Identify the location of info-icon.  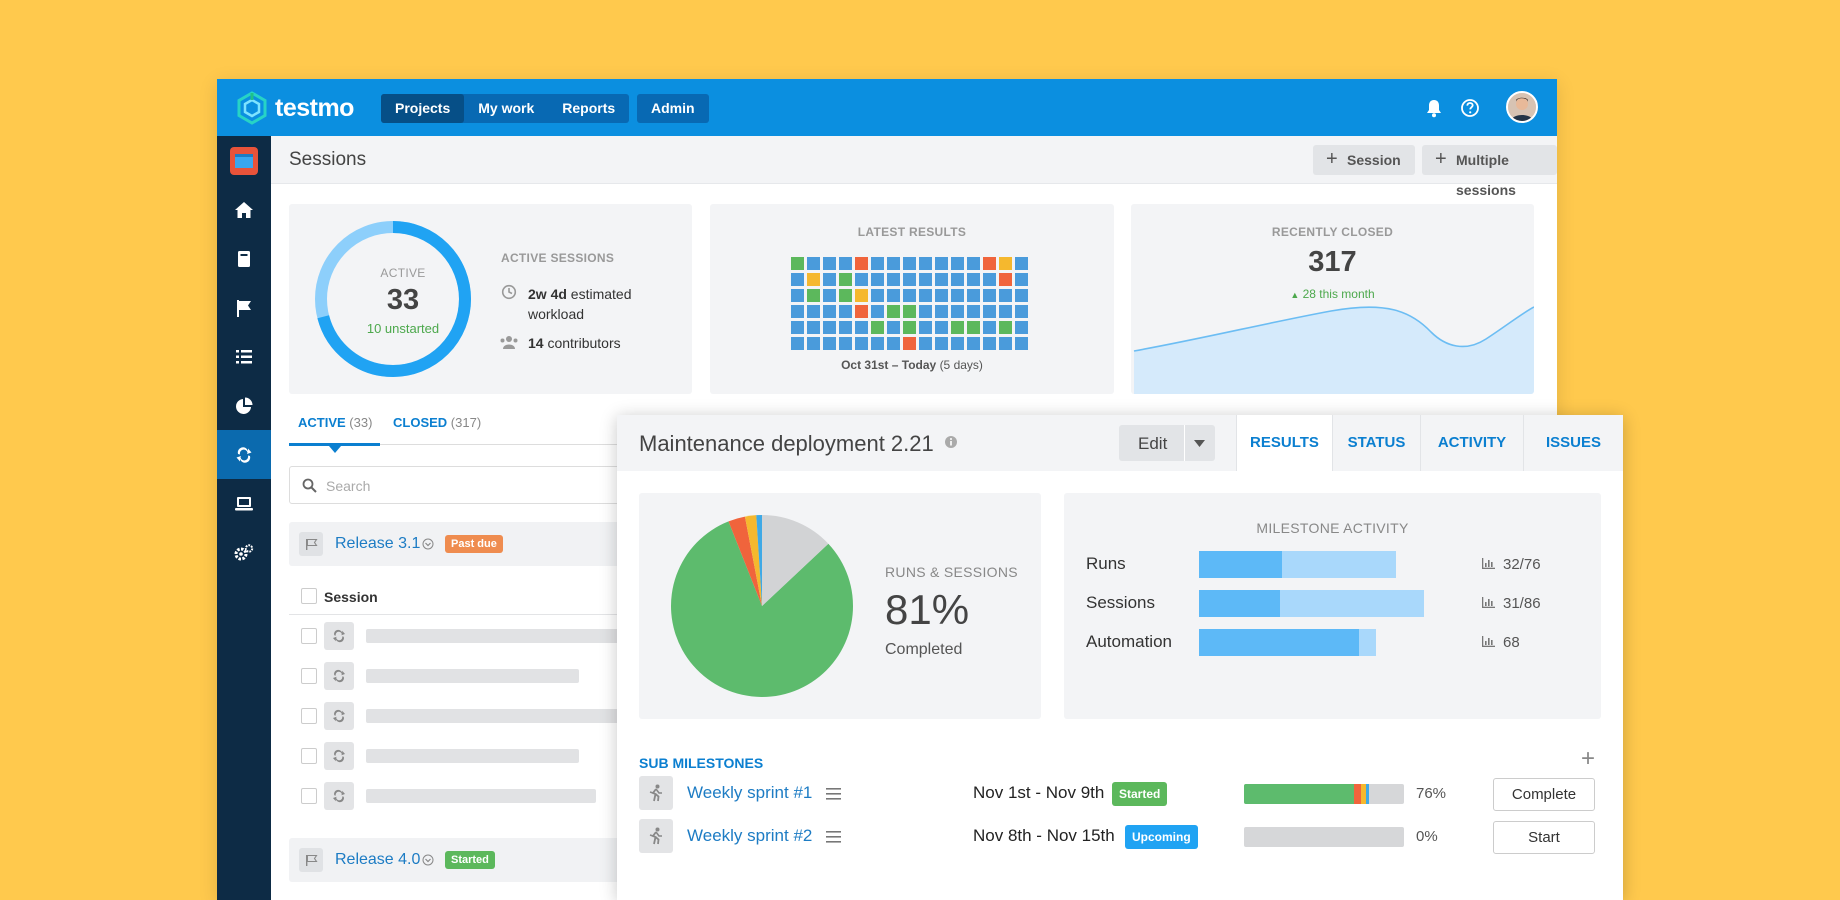
(951, 442).